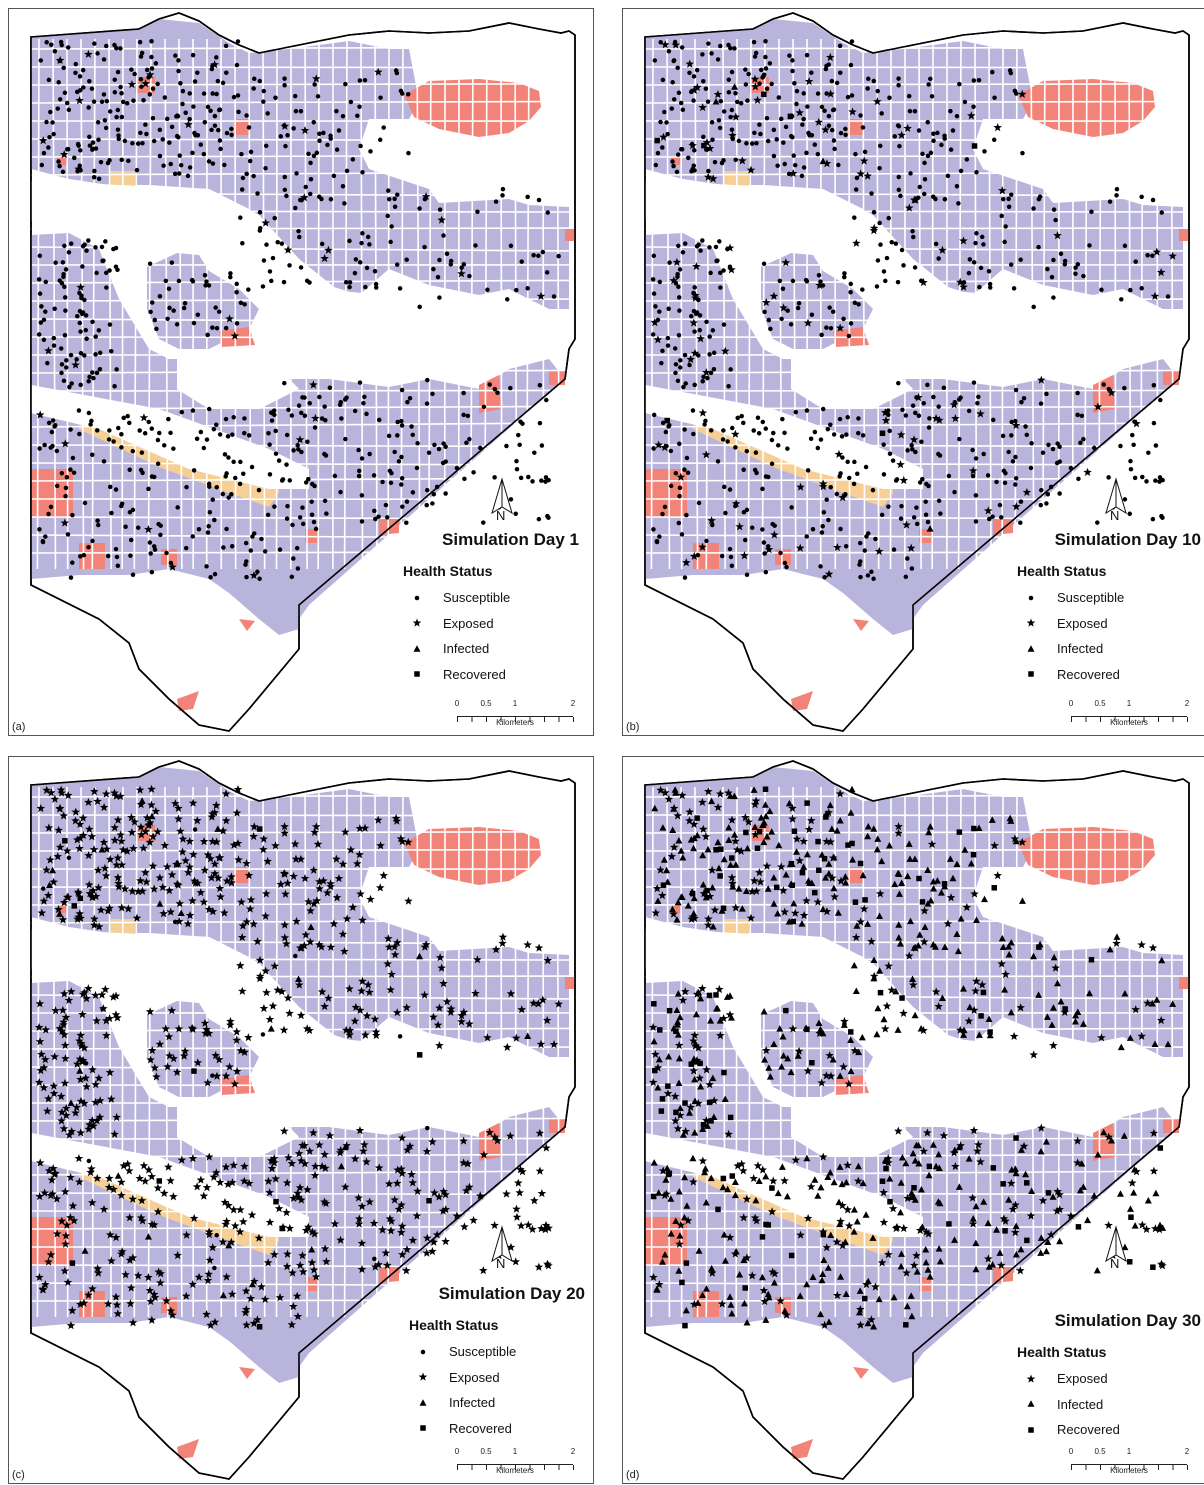  Describe the element at coordinates (510, 539) in the screenshot. I see `simulation-title: Simulation Day 1` at that location.